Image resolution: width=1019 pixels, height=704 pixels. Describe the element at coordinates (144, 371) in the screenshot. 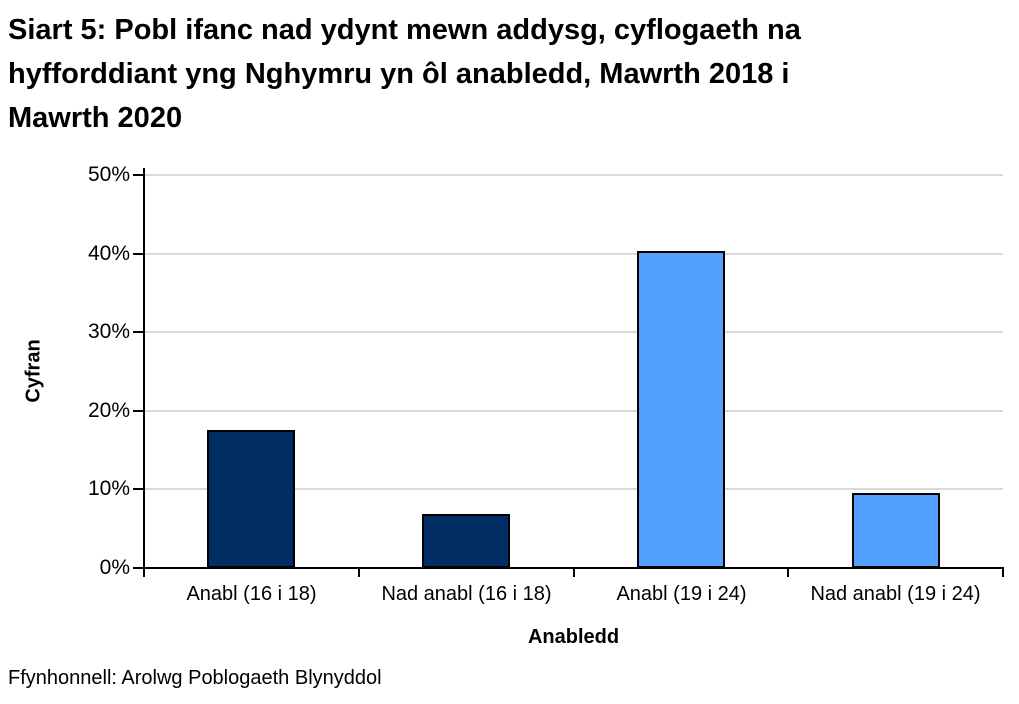

I see `y-axis-line` at that location.